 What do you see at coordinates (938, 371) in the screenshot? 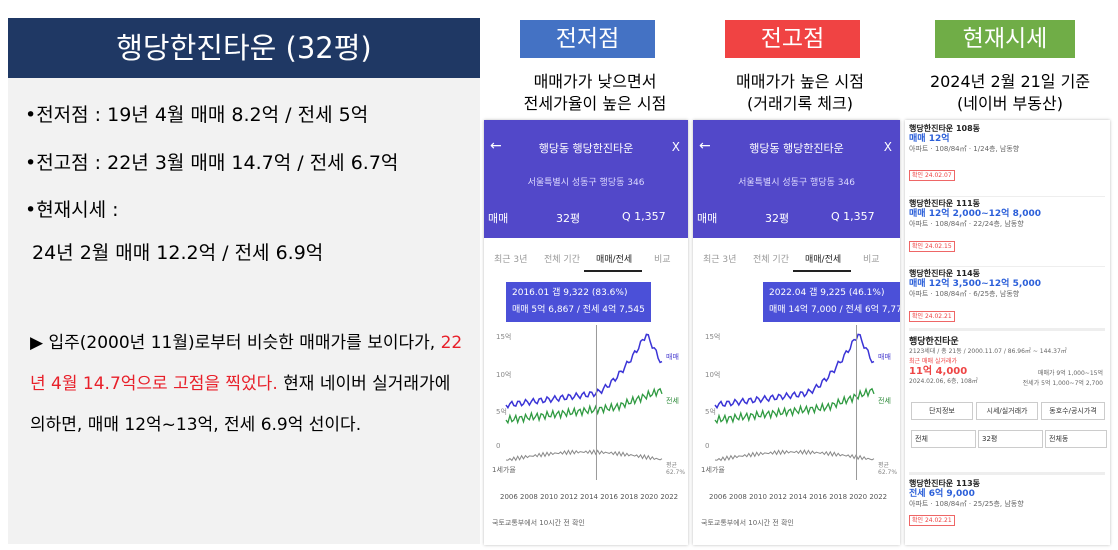
I see `recent-price: 11억 4,000` at bounding box center [938, 371].